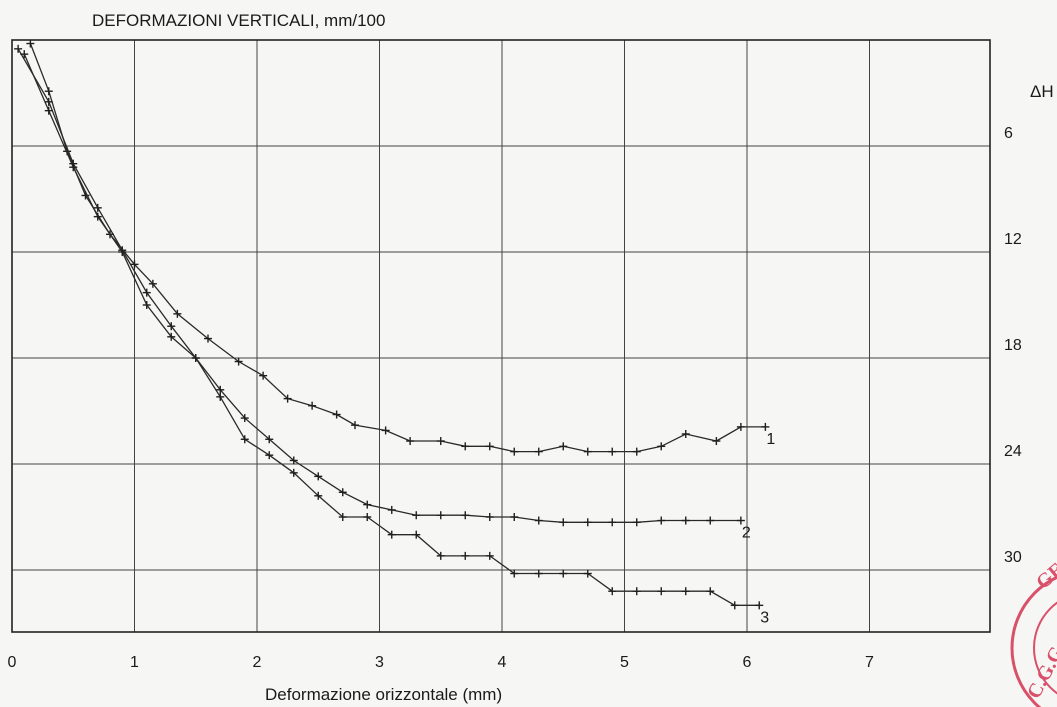 The image size is (1057, 707). What do you see at coordinates (12, 662) in the screenshot?
I see `x-tick-label: 0` at bounding box center [12, 662].